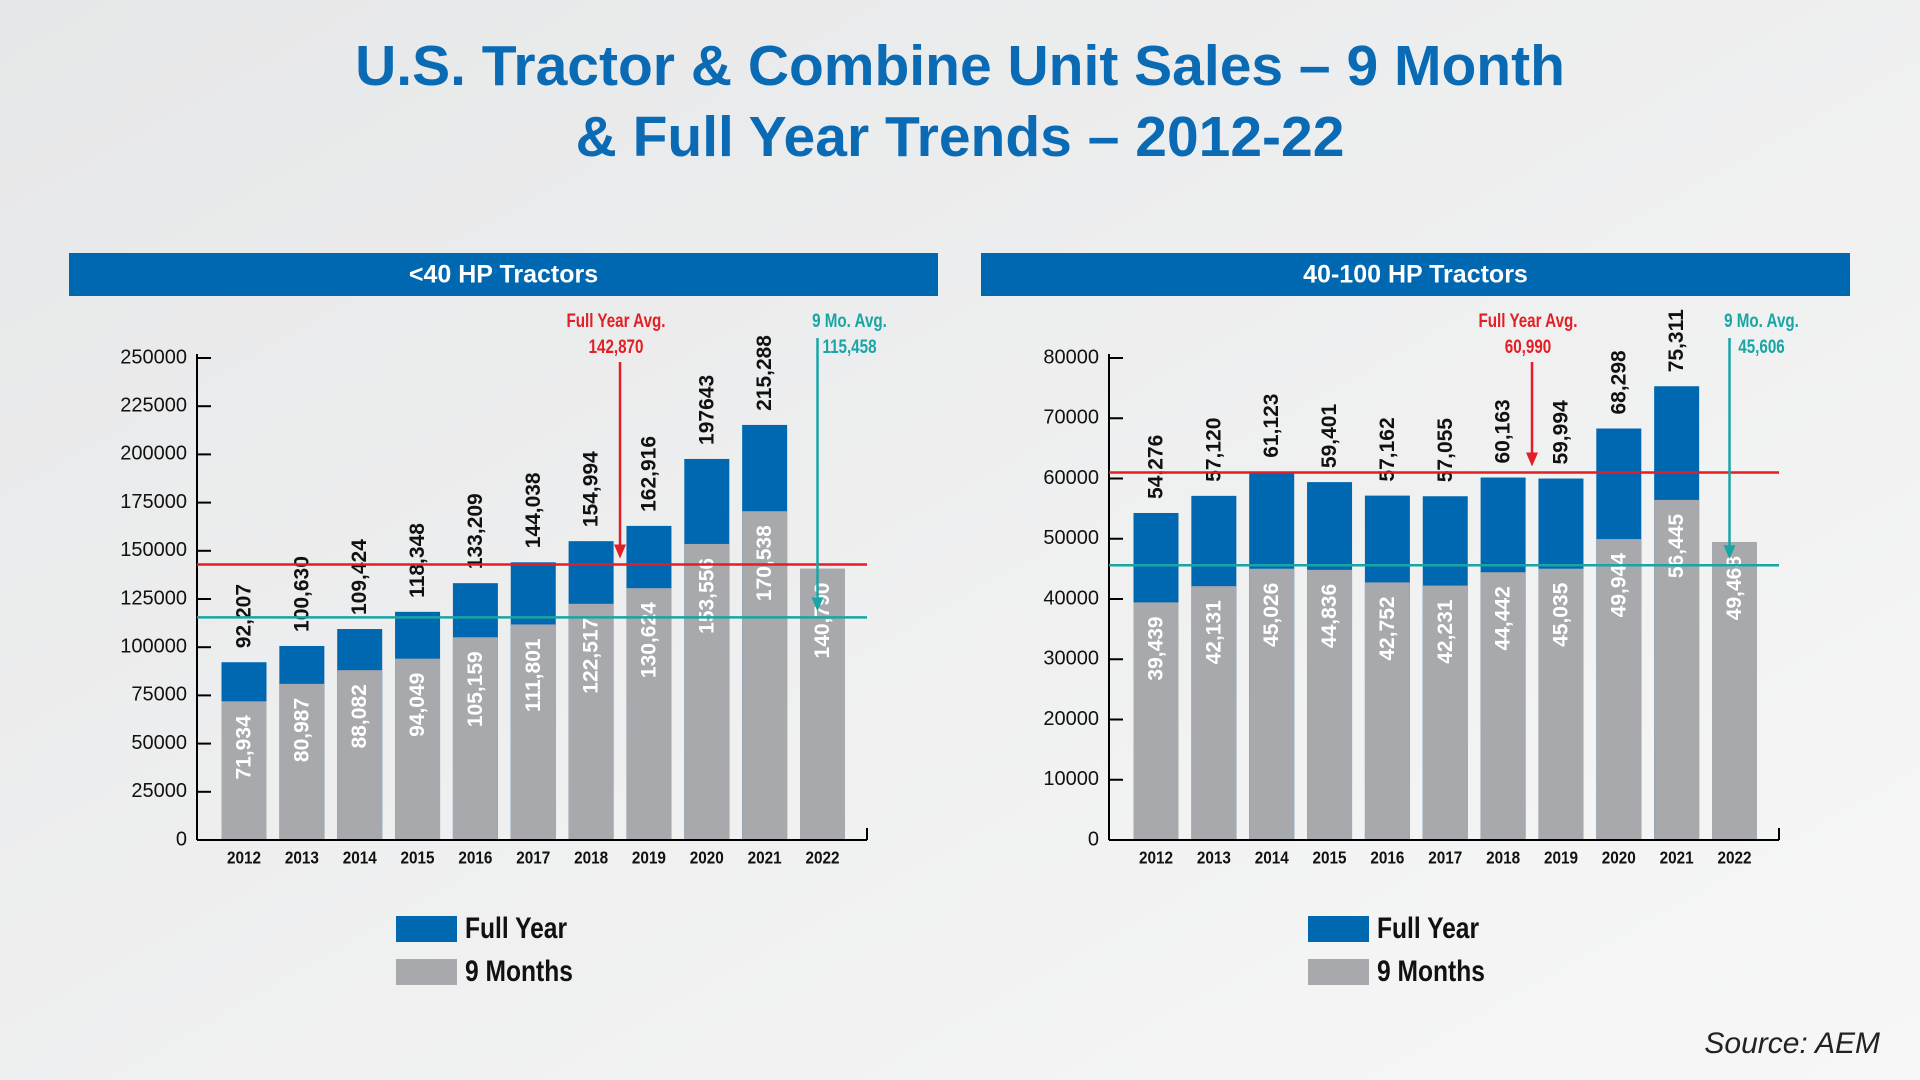 Image resolution: width=1920 pixels, height=1080 pixels. What do you see at coordinates (1387, 628) in the screenshot?
I see `value-label: 42,752` at bounding box center [1387, 628].